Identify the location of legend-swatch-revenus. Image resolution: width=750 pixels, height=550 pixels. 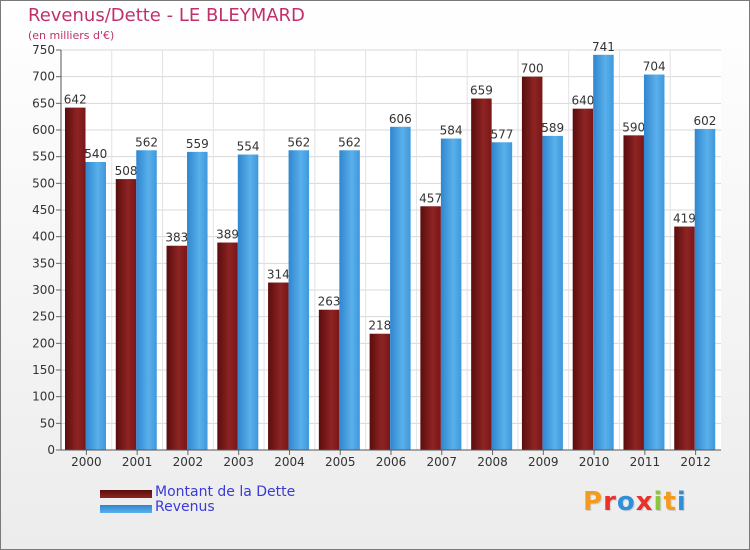
(126, 509).